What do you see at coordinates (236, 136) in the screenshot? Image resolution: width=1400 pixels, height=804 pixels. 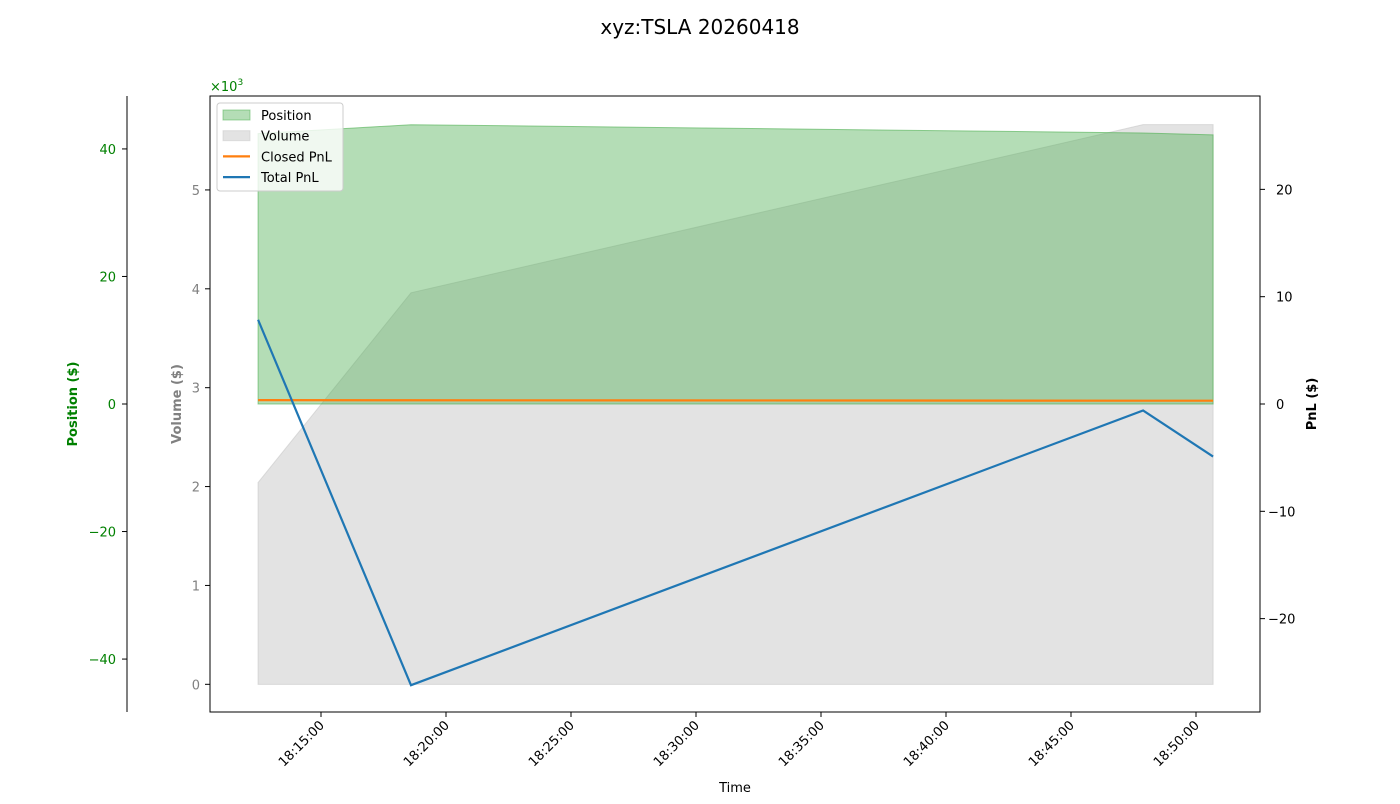 I see `legend-swatch-volume` at bounding box center [236, 136].